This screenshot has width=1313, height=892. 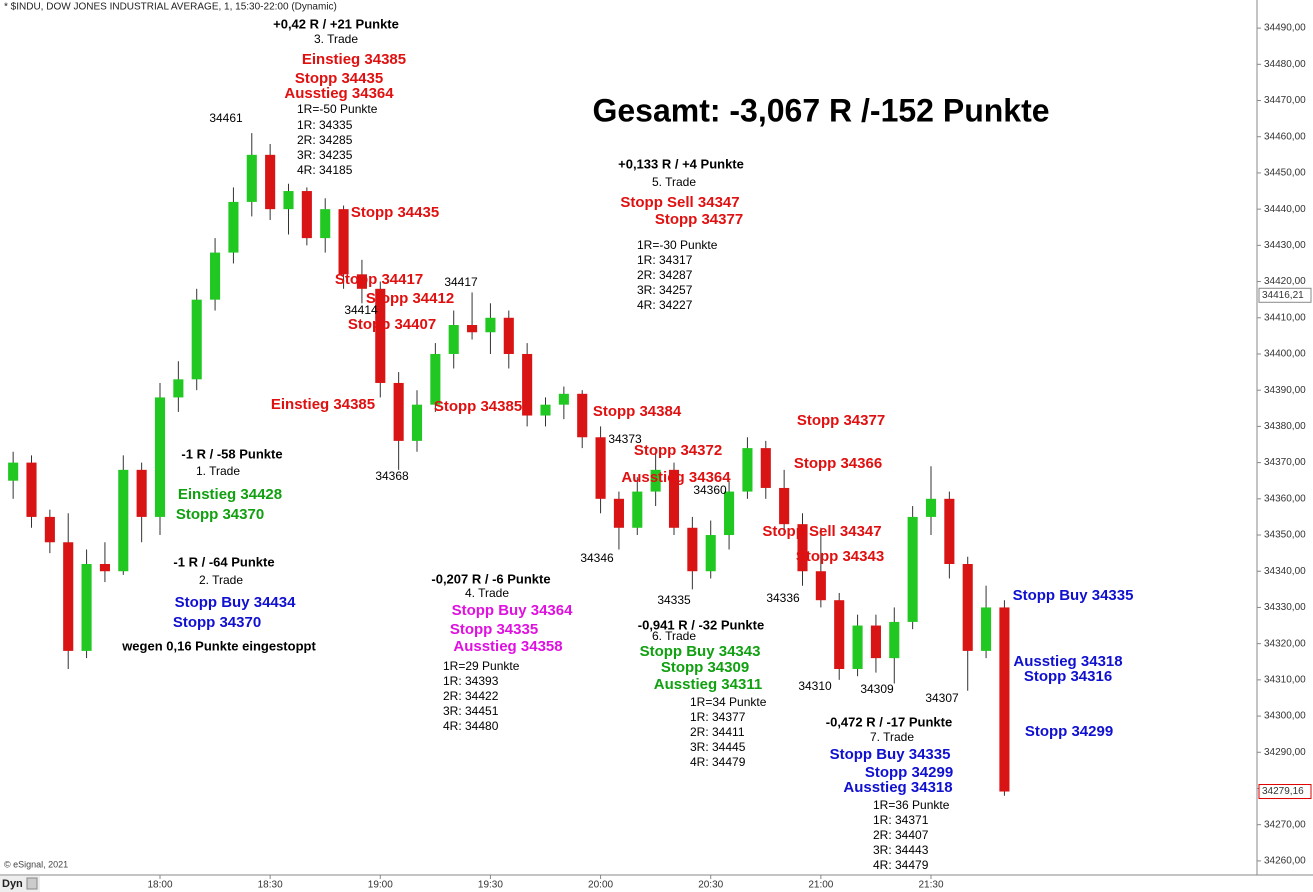 What do you see at coordinates (1285, 607) in the screenshot?
I see `y-tick-label: 34330,00` at bounding box center [1285, 607].